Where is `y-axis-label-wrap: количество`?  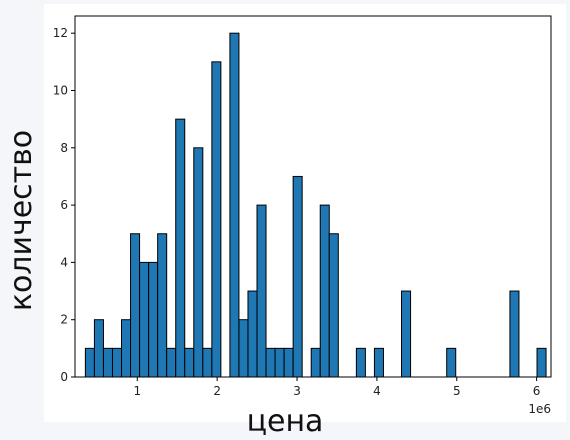
y-axis-label-wrap: количество is located at coordinates (22, 220).